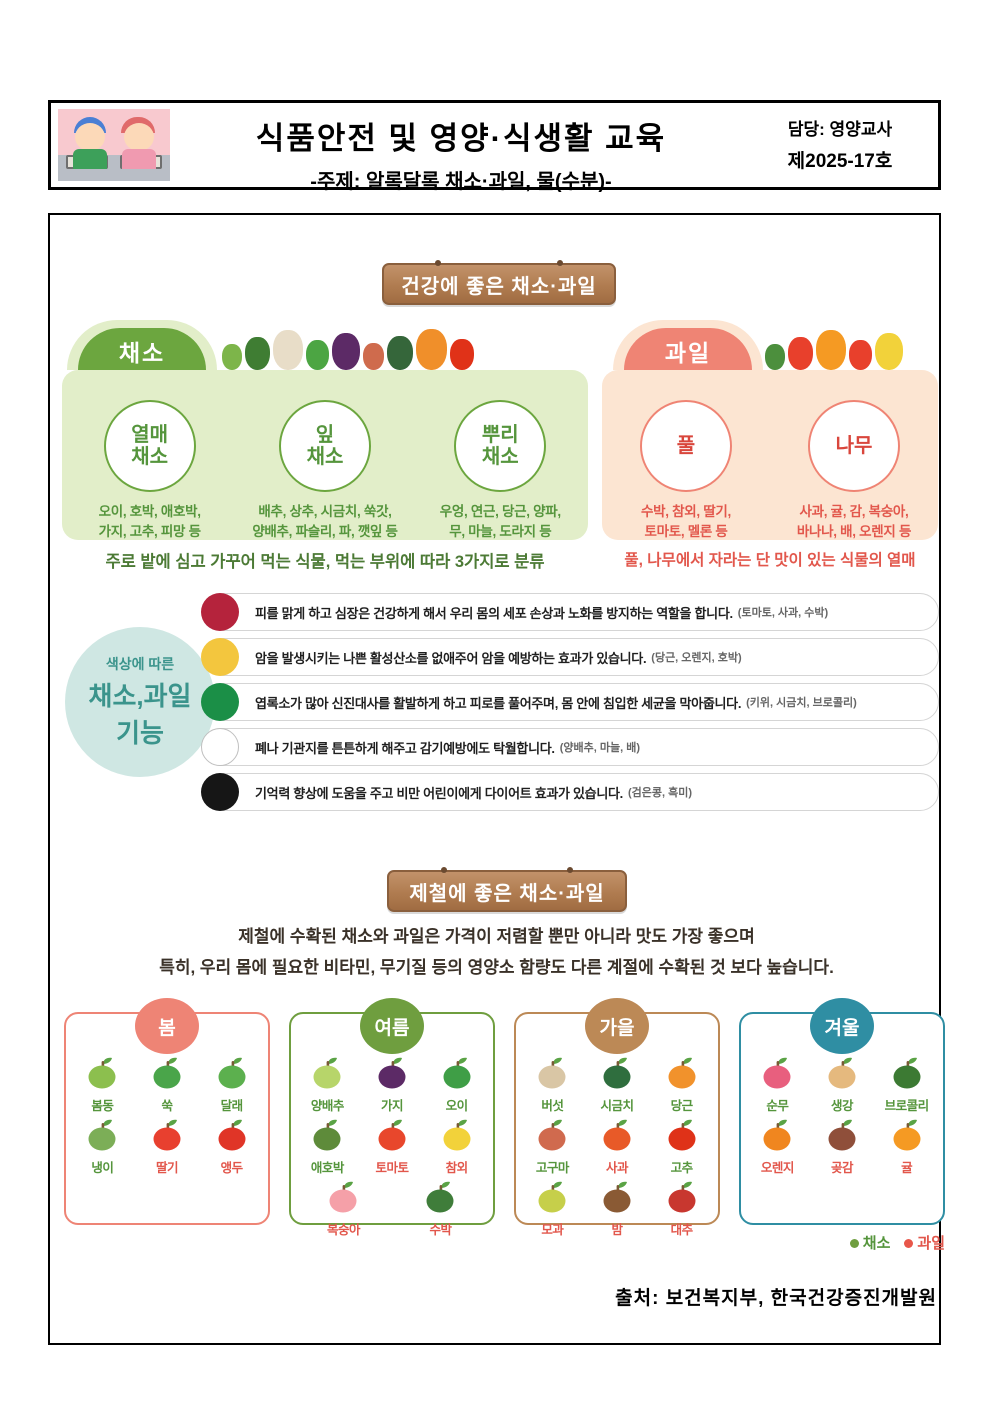  I want to click on season-box-3: 가을 버섯 시금치 당근 고구마 사과 고추 모과 밤 대추, so click(617, 1117).